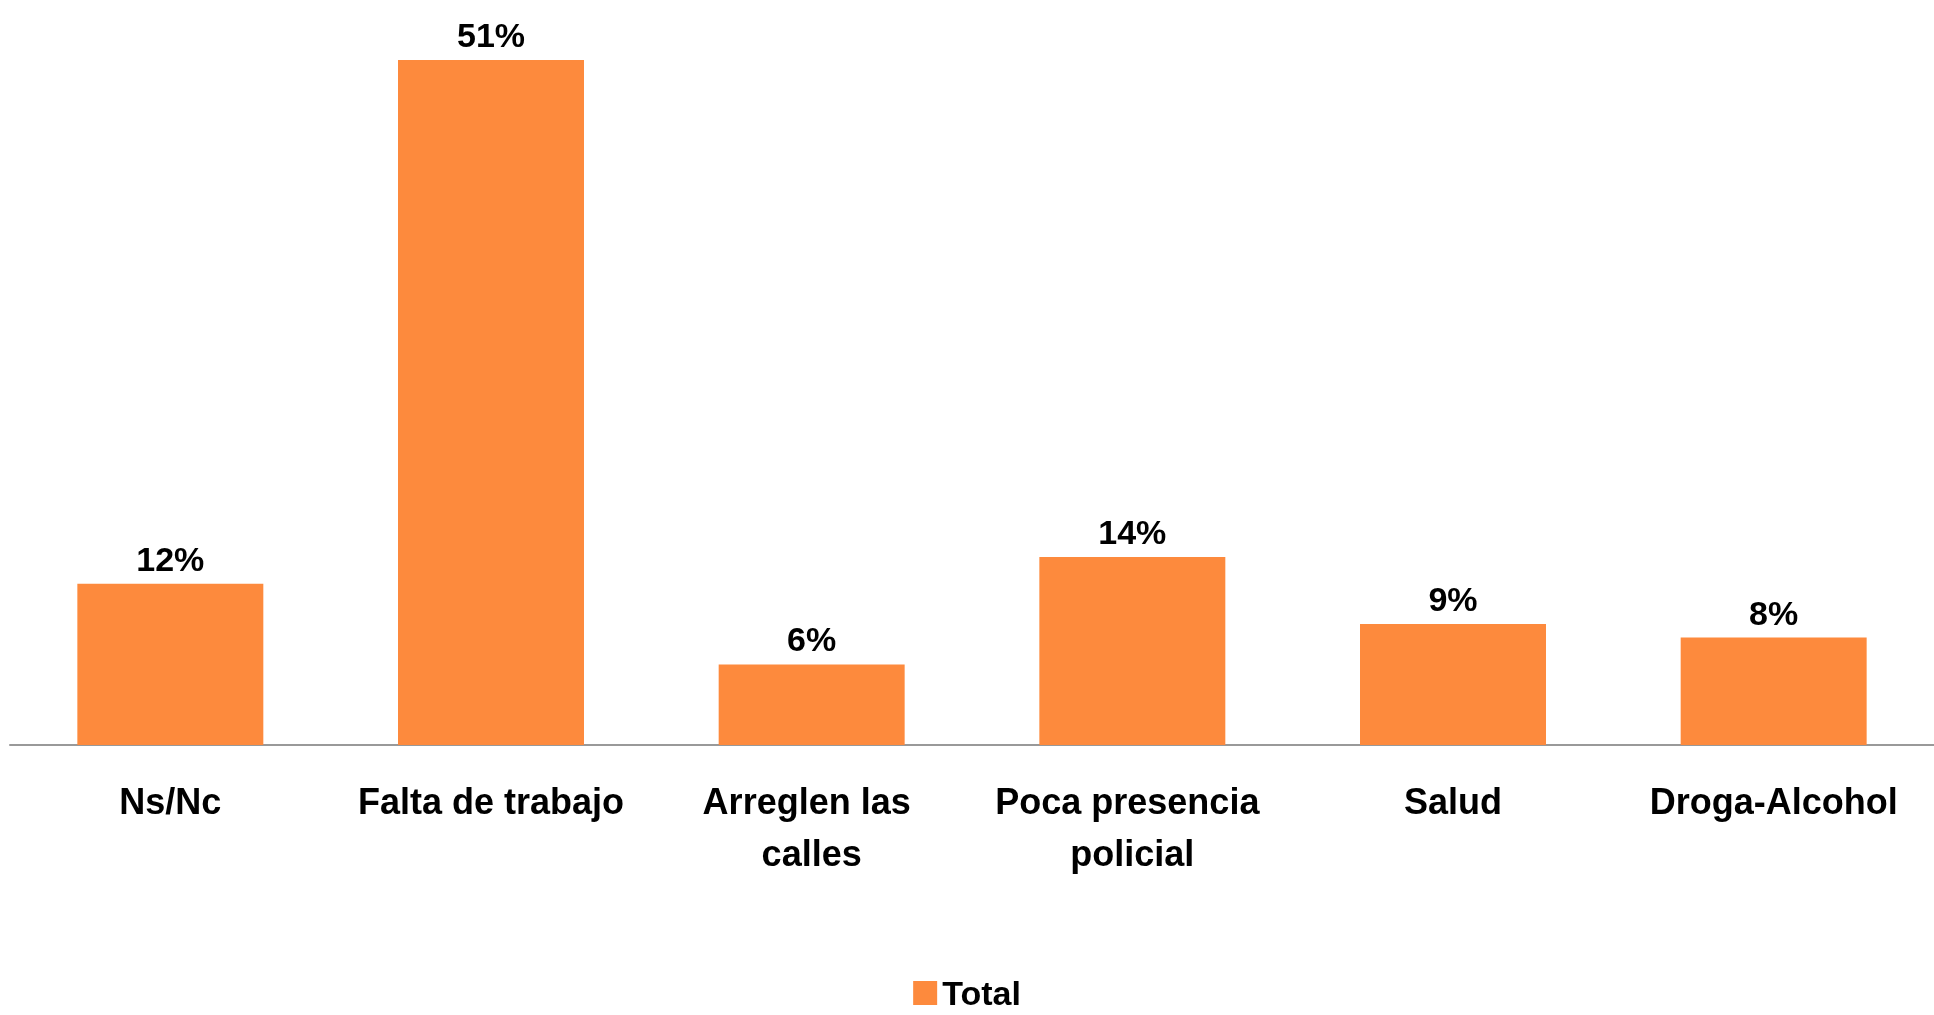 The height and width of the screenshot is (1015, 1934). I want to click on data-label: 8%, so click(1774, 612).